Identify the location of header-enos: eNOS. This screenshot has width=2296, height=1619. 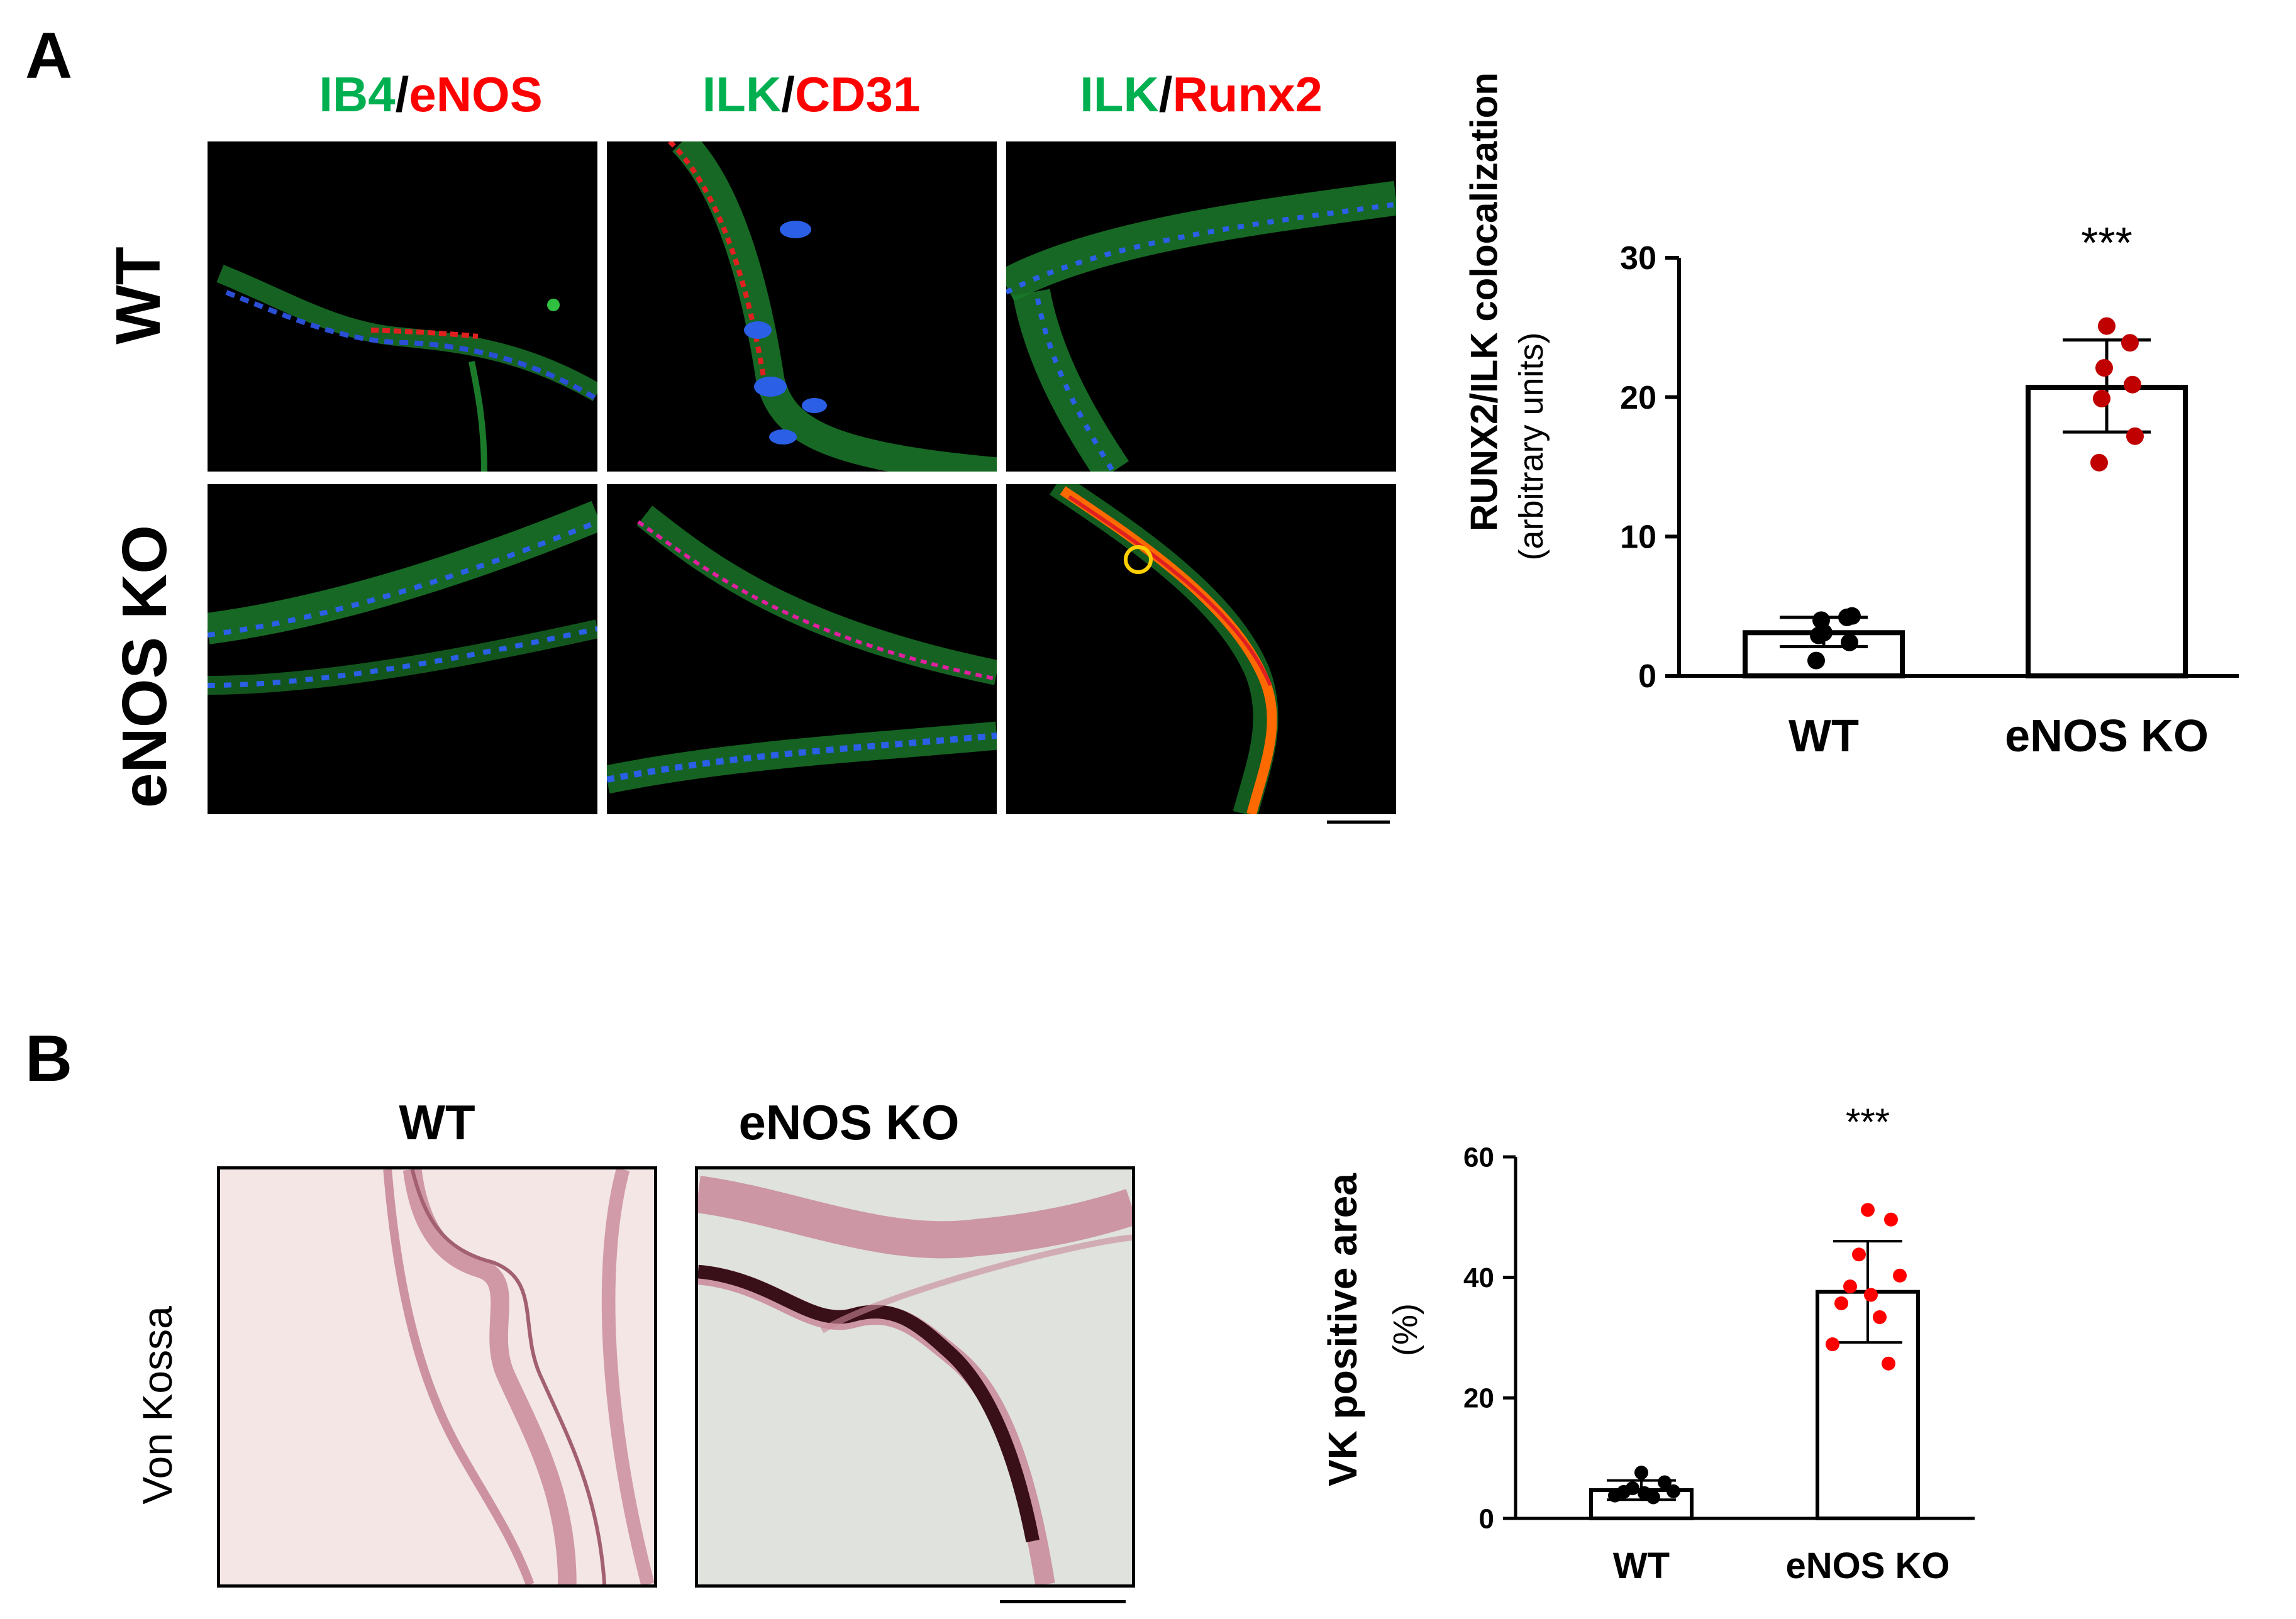
(476, 94).